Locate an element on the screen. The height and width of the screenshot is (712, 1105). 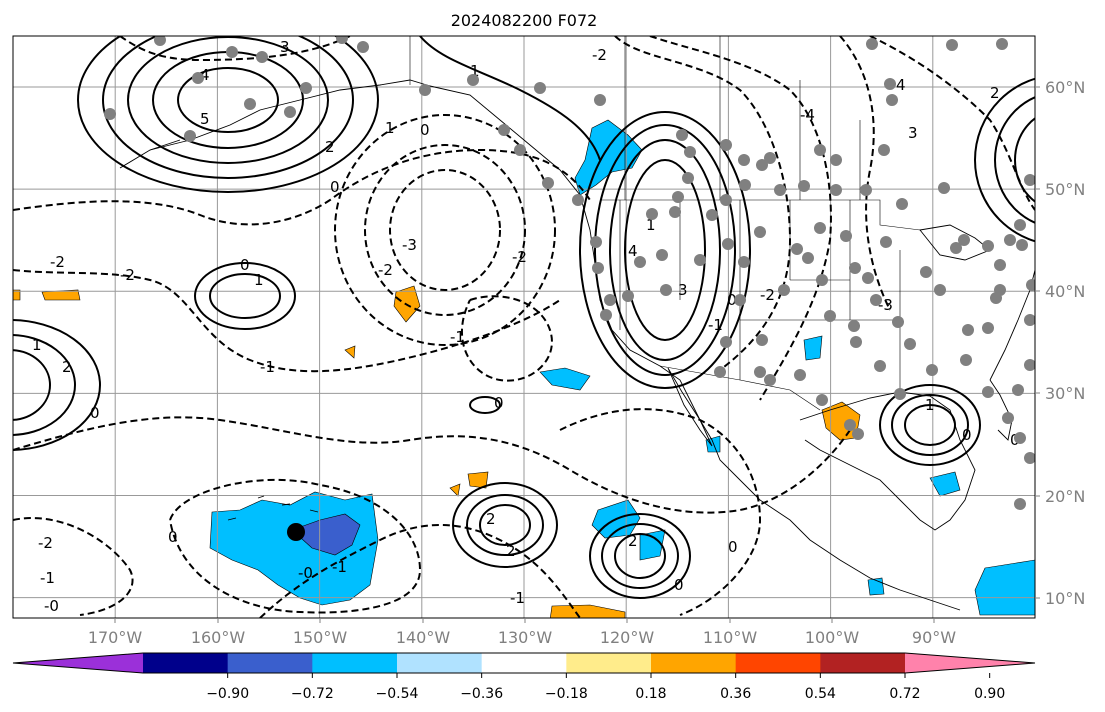
colorbar-outline is located at coordinates (524, 663).